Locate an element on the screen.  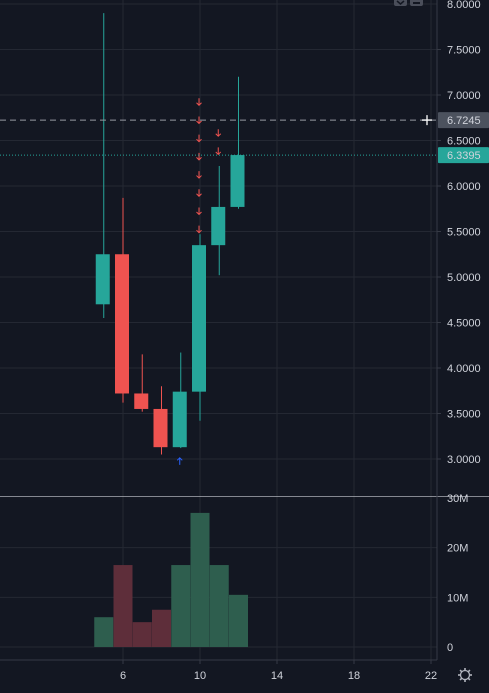
price-tick-label: 4.5000 is located at coordinates (464, 324).